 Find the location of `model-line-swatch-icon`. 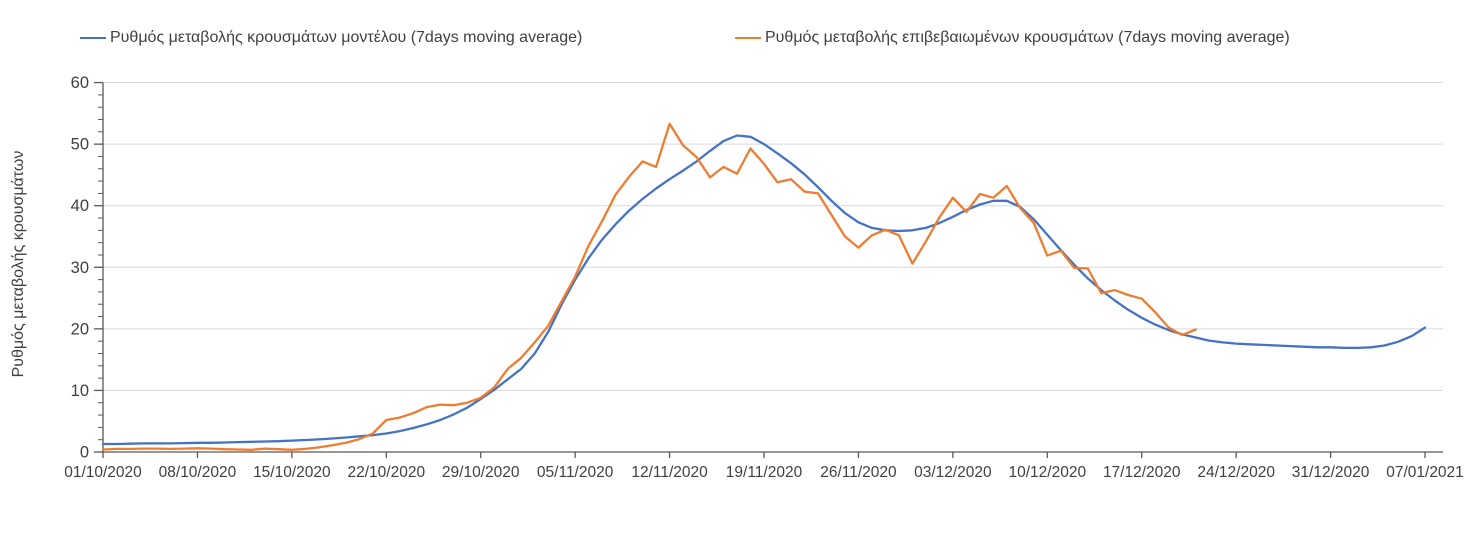

model-line-swatch-icon is located at coordinates (93, 38).